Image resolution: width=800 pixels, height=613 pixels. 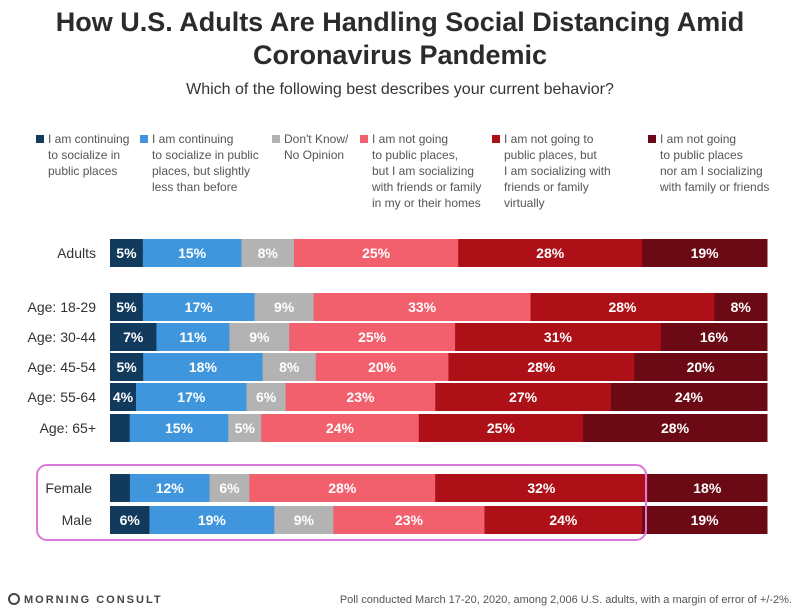 I want to click on brand-name: MORNING CONSULT, so click(x=93, y=600).